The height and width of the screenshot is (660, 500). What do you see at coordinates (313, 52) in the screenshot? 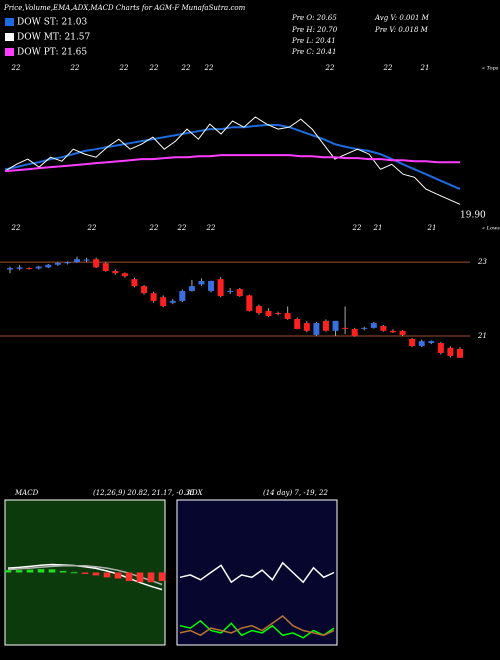
I see `info-text: Pre C: 20.41` at bounding box center [313, 52].